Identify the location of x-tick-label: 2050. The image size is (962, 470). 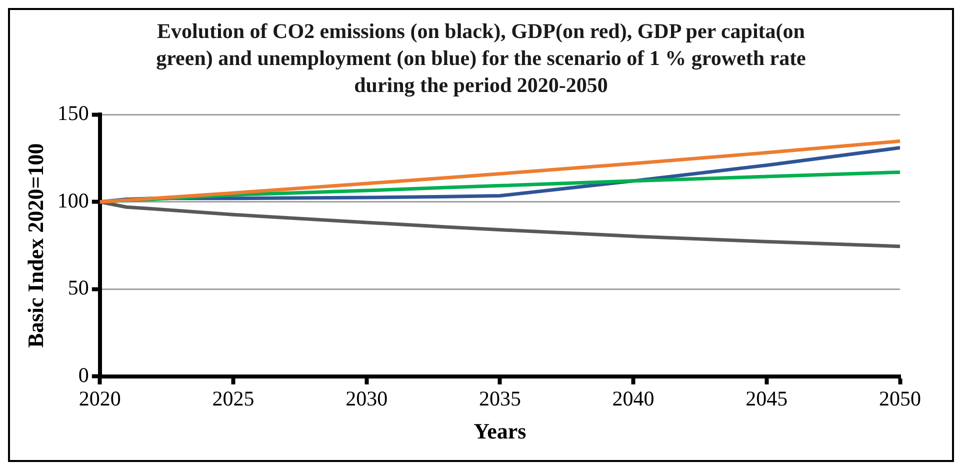
(900, 398).